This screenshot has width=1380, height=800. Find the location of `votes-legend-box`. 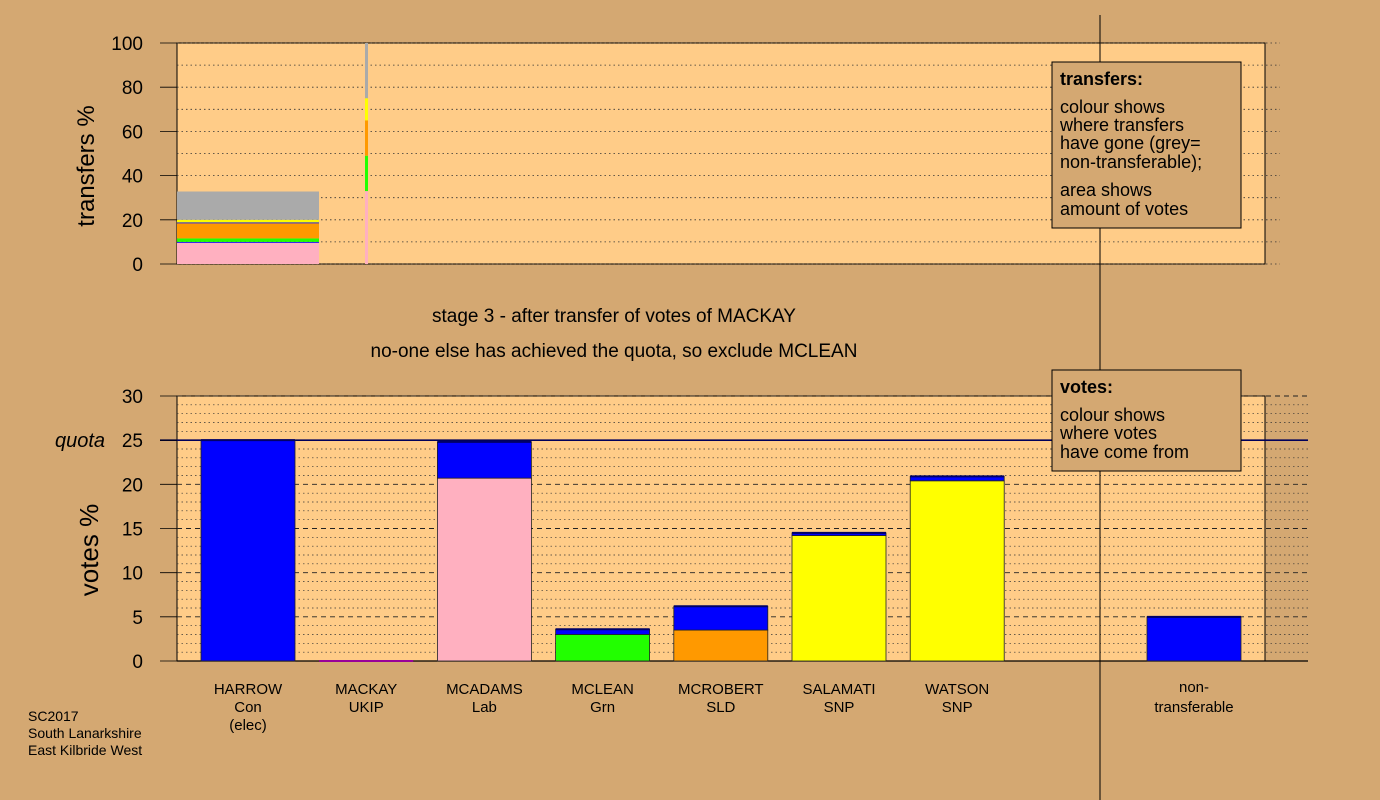

votes-legend-box is located at coordinates (1146, 420).